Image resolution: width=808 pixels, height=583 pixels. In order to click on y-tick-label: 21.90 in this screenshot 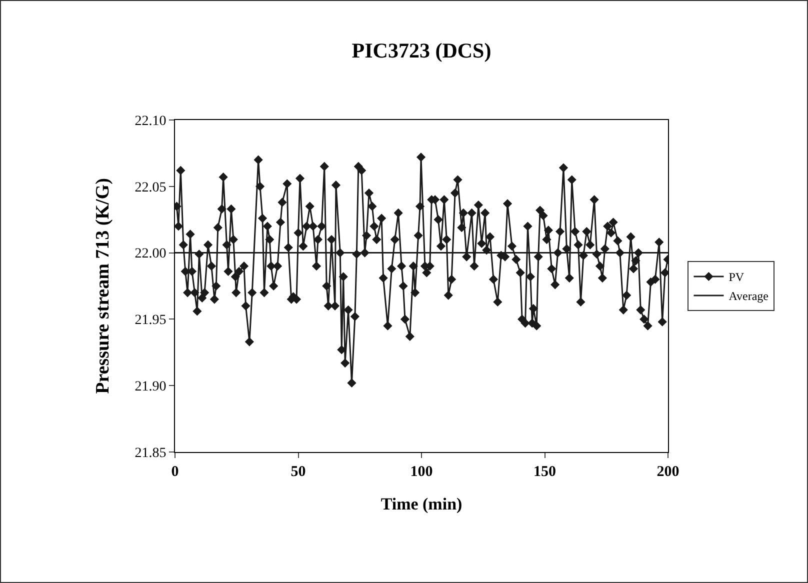, I will do `click(150, 387)`.